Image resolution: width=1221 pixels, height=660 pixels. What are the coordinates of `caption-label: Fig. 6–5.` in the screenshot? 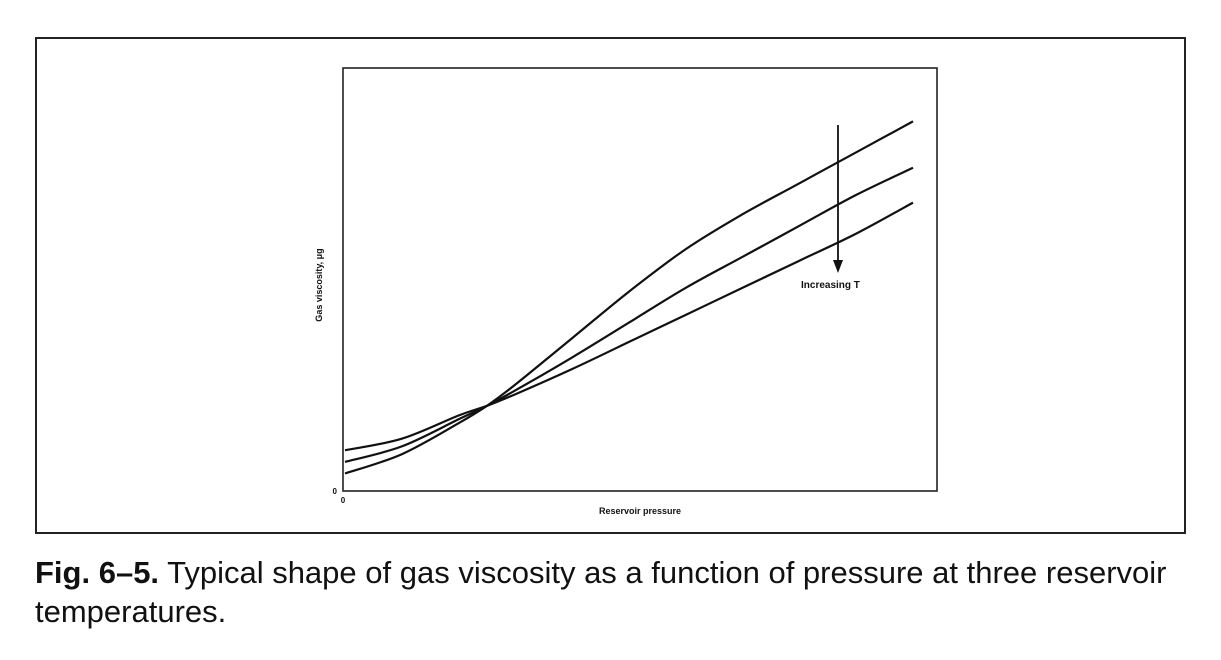 It's located at (97, 572).